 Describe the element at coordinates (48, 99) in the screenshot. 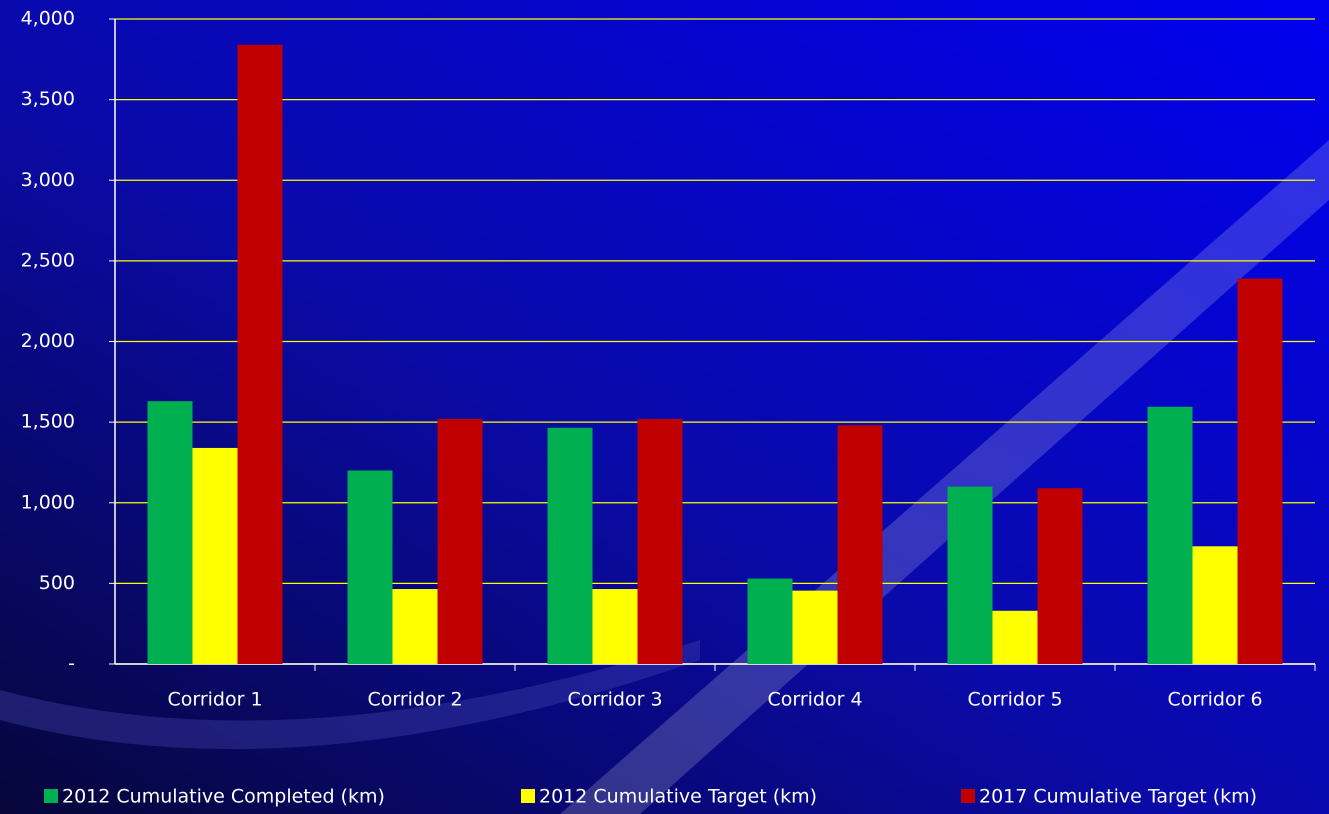

I see `y-tick-label: 3,500` at that location.